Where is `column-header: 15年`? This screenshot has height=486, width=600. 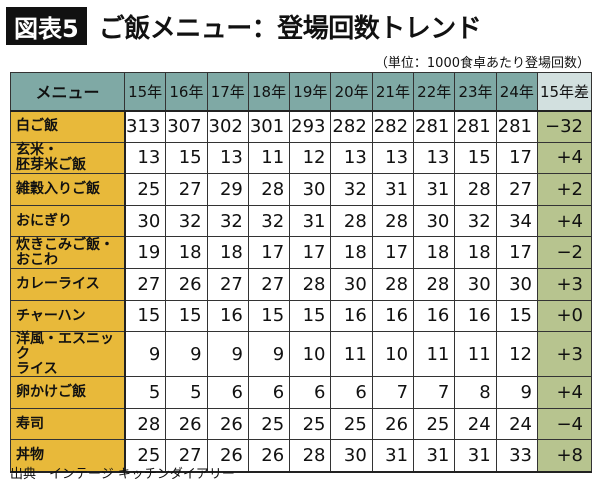
column-header: 15年 is located at coordinates (145, 92).